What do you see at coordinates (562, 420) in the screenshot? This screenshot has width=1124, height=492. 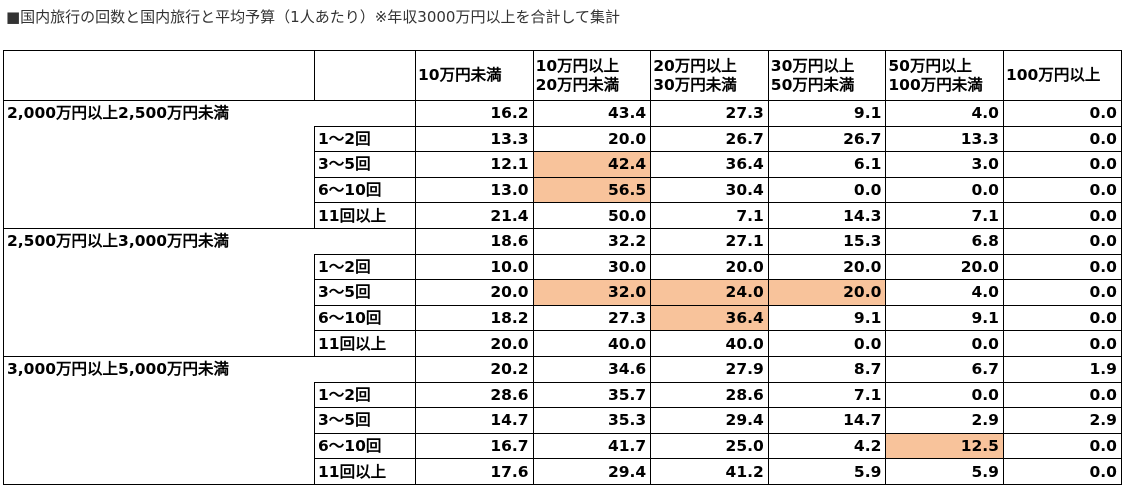 I see `table-row: 3～5回 14.7 35.3 29.4 14.7 2.9 2.9` at bounding box center [562, 420].